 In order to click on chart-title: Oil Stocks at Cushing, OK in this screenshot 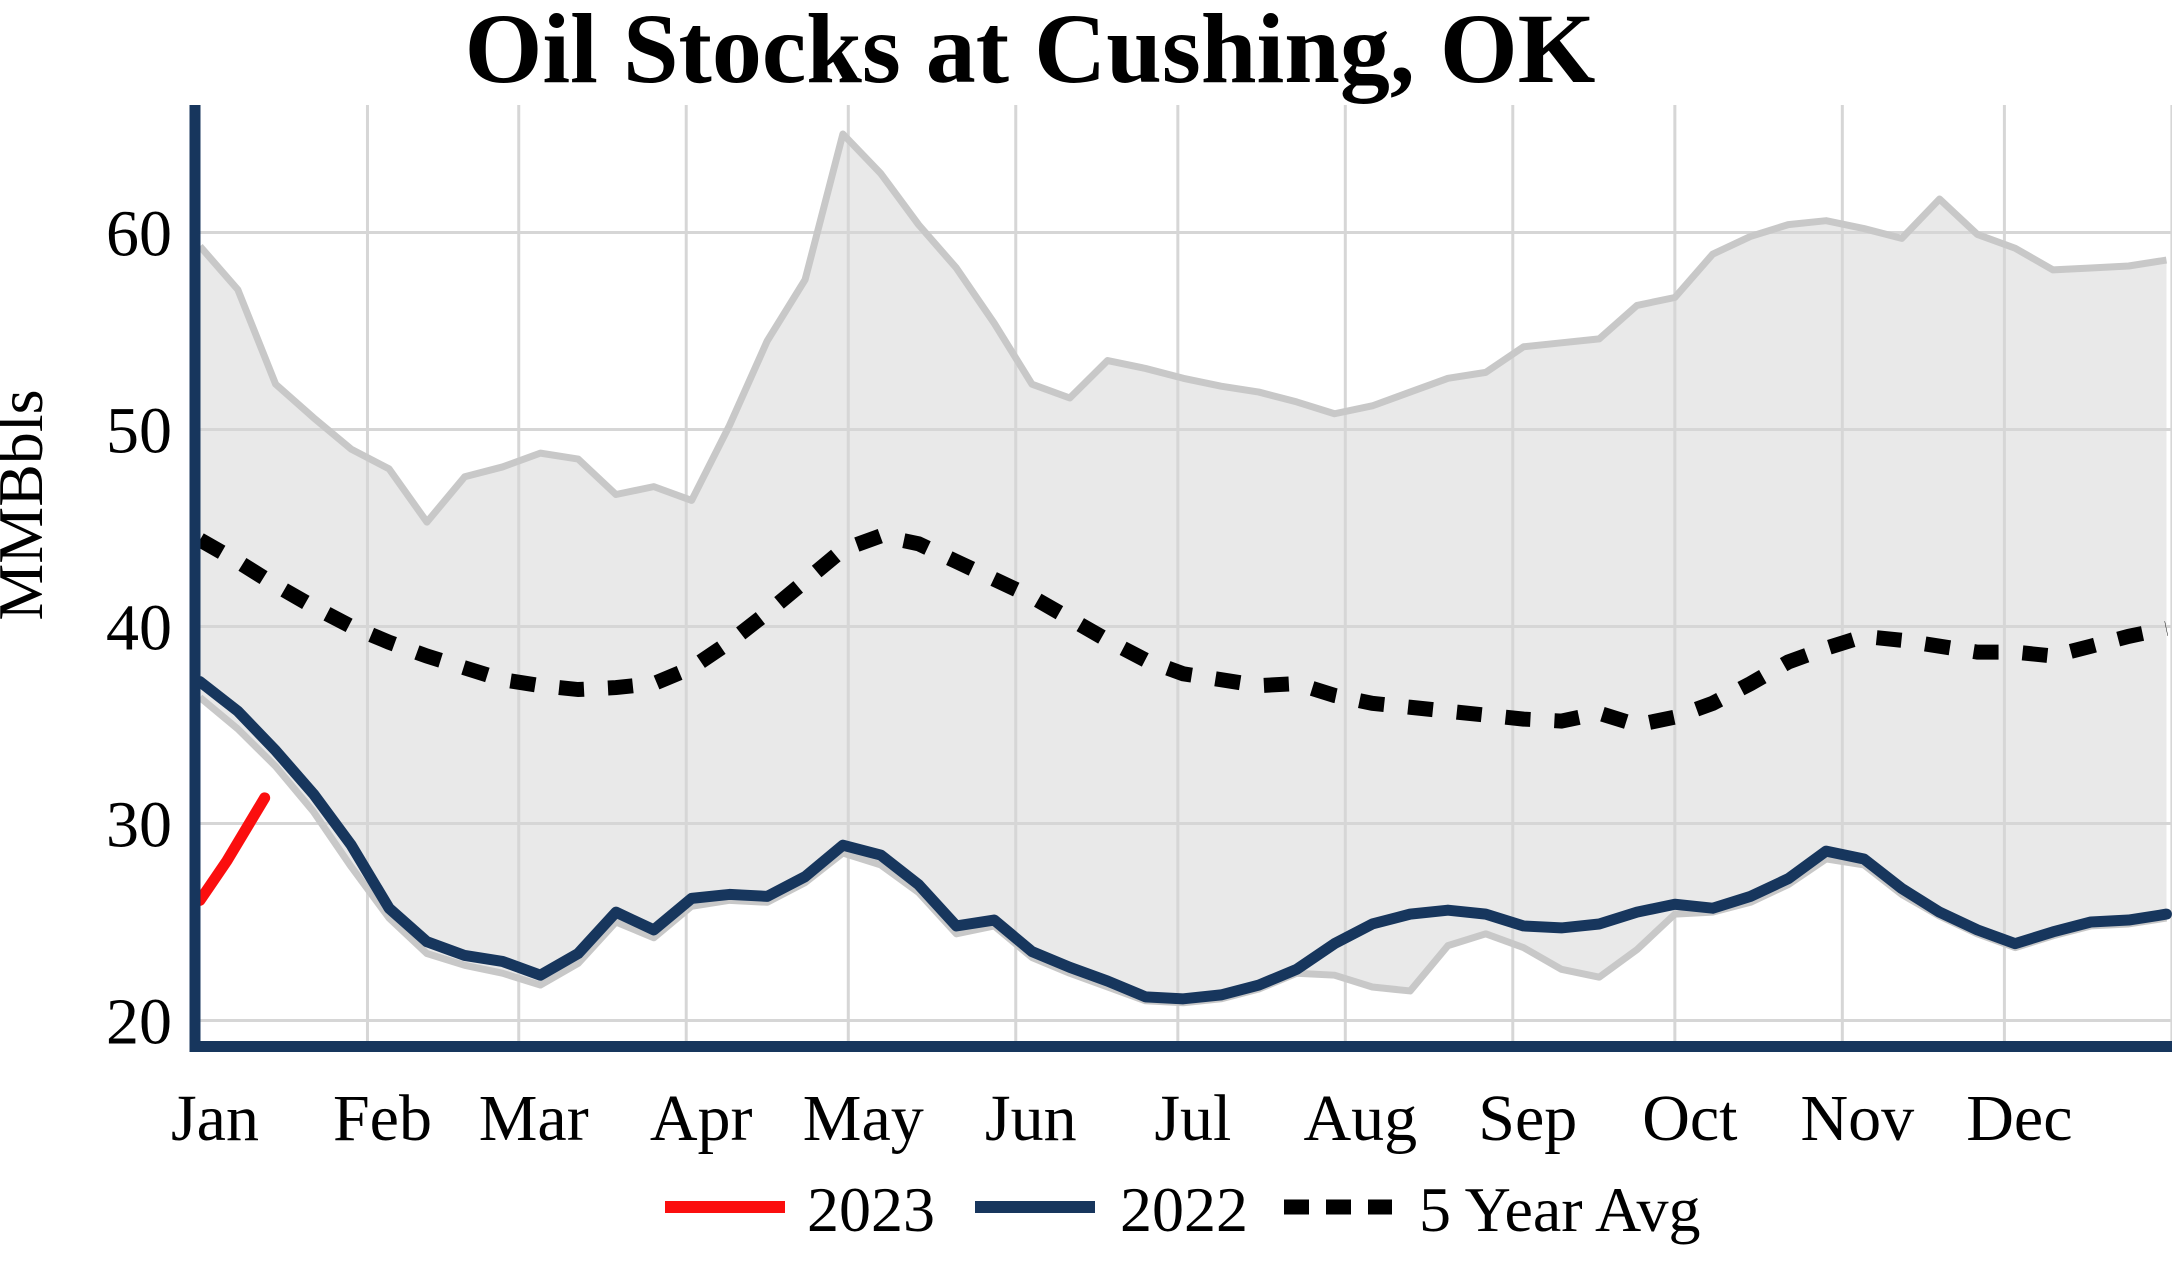, I will do `click(1030, 52)`.